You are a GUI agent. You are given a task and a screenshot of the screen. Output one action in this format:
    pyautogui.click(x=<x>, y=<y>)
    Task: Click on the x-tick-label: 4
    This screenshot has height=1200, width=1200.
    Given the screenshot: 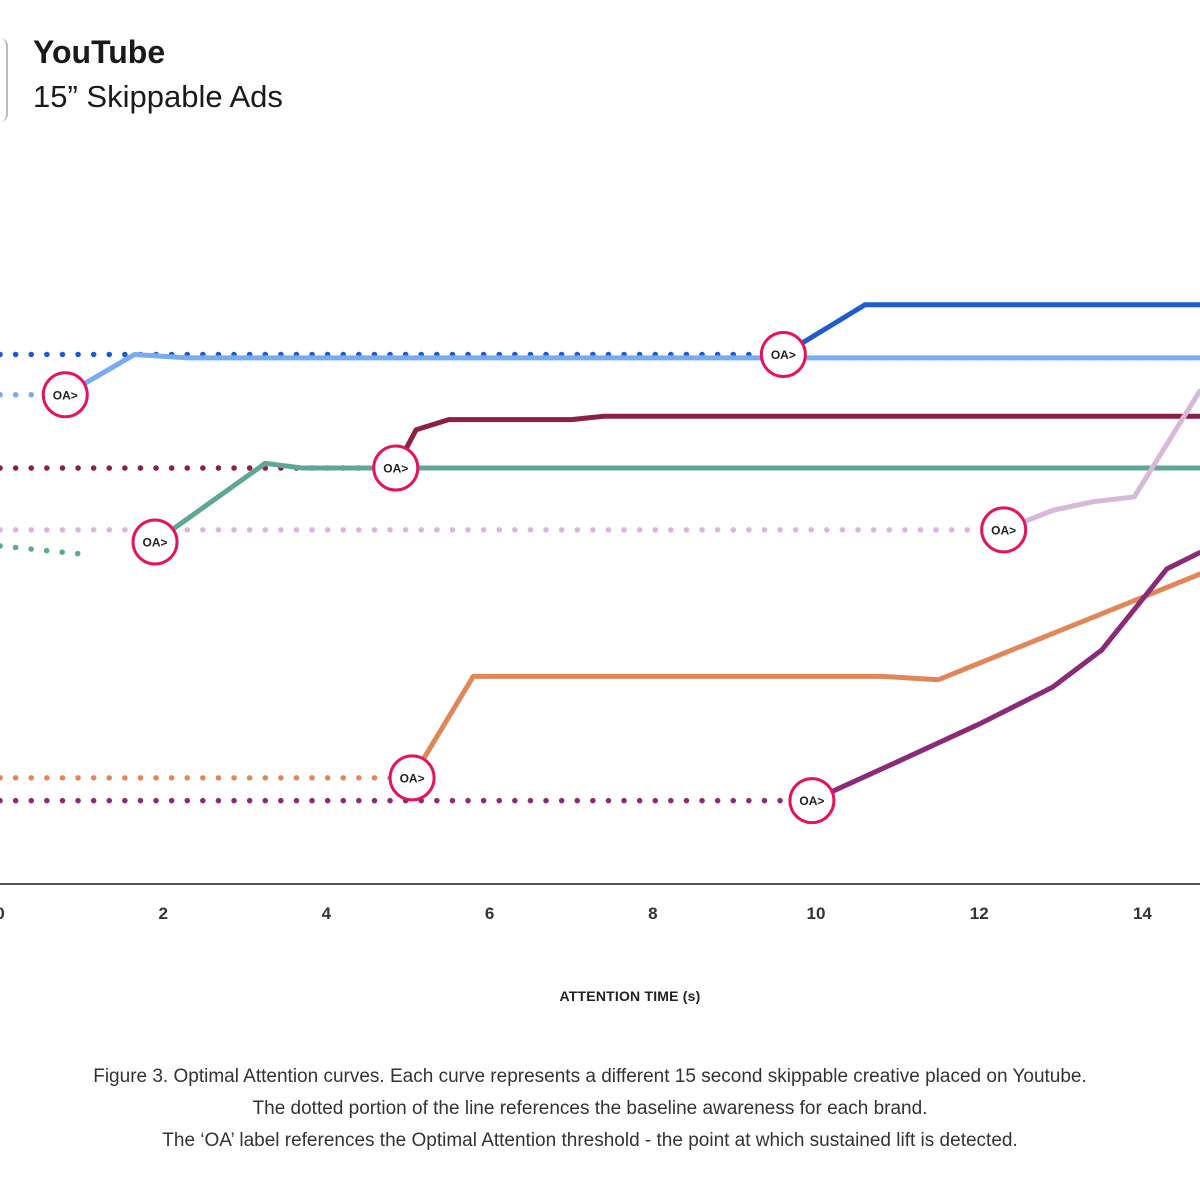 What is the action you would take?
    pyautogui.click(x=327, y=913)
    